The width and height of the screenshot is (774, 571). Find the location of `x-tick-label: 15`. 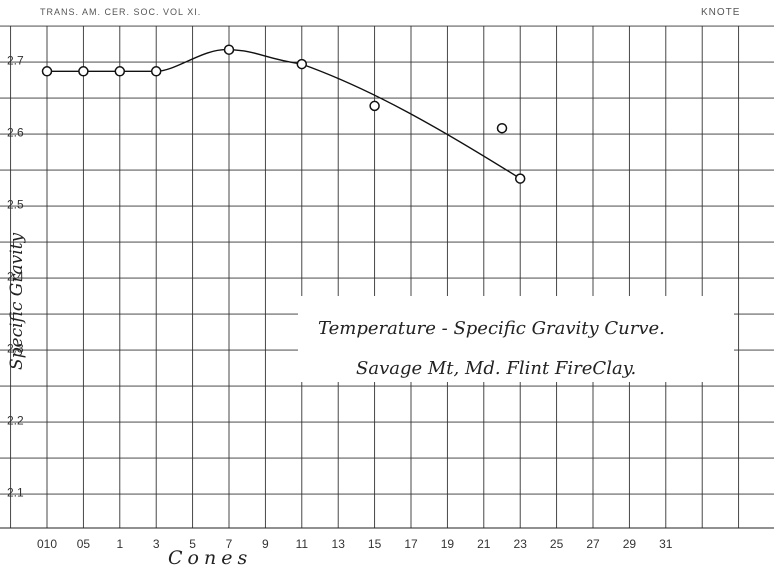

x-tick-label: 15 is located at coordinates (375, 544).